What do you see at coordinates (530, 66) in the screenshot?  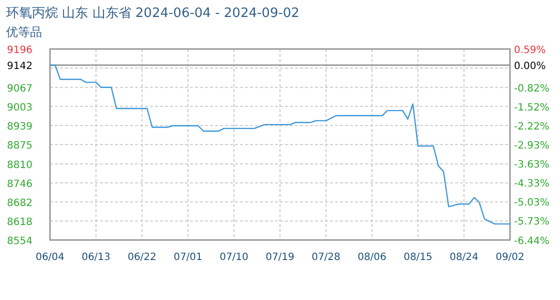 I see `y2-tick-label: 0.00%` at bounding box center [530, 66].